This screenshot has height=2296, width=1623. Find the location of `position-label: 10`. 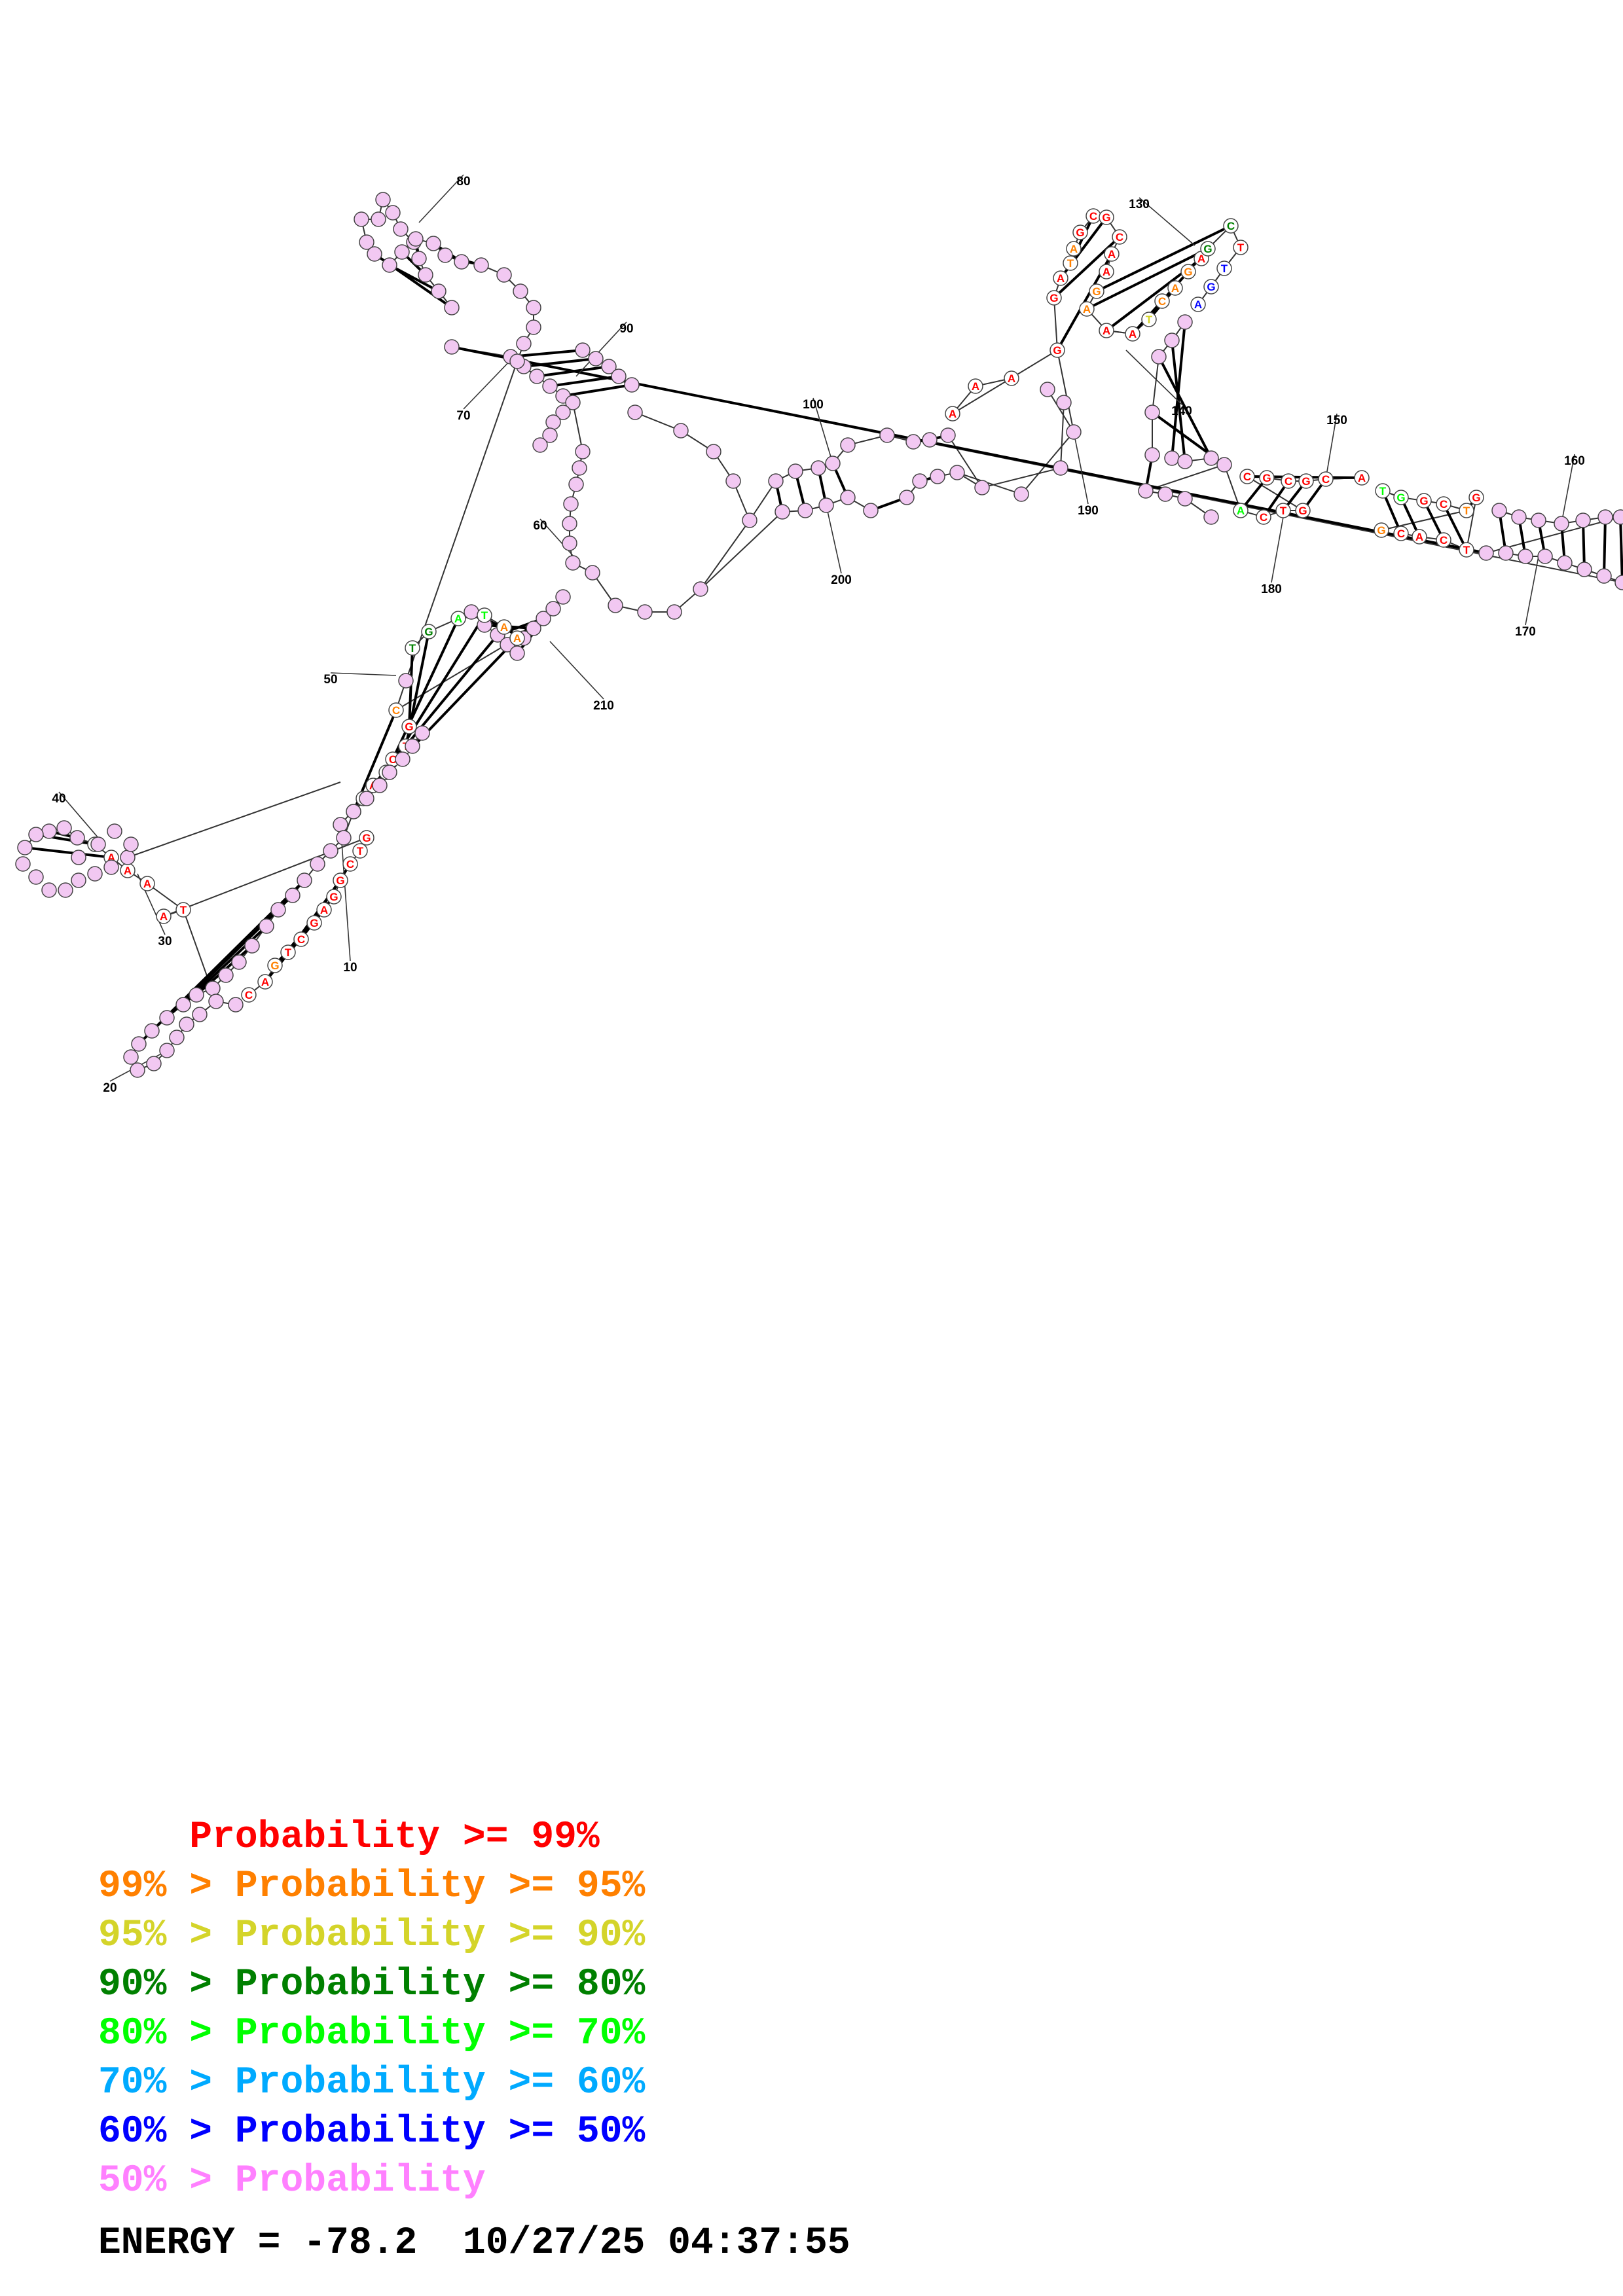

position-label: 10 is located at coordinates (350, 968).